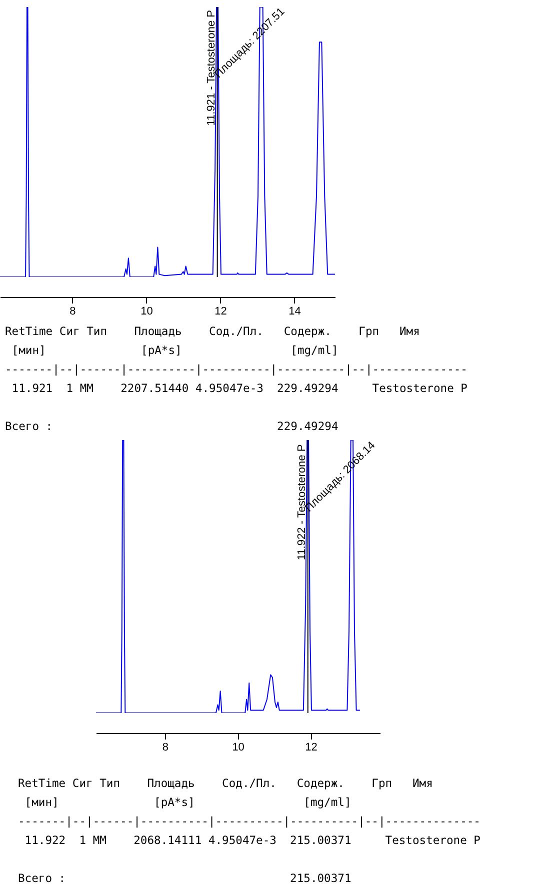 The image size is (560, 894). Describe the element at coordinates (294, 312) in the screenshot. I see `x-tick-label: 14` at that location.